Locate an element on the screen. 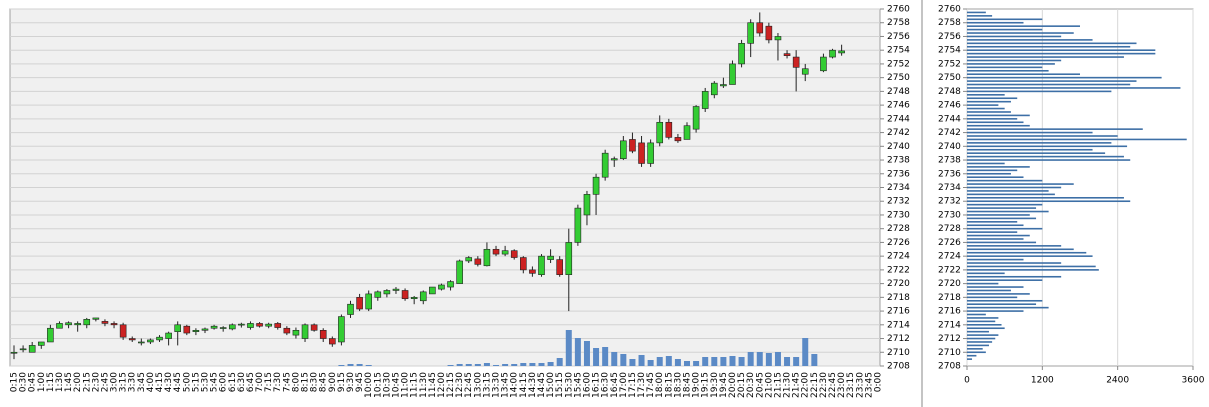 This screenshot has height=407, width=1209. x-tick-label: 12:15 is located at coordinates (451, 385).